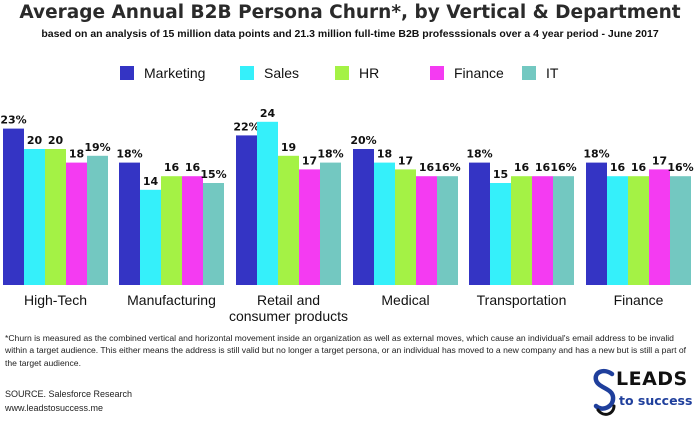 The width and height of the screenshot is (700, 430). I want to click on legend-label-1: Sales, so click(281, 73).